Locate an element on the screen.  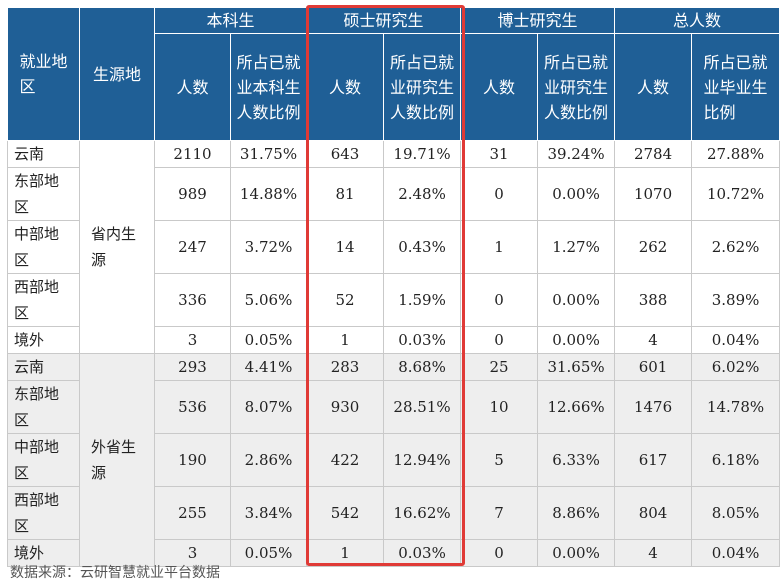
header-total-ratio: 所占已就业毕业生比例 is located at coordinates (736, 87).